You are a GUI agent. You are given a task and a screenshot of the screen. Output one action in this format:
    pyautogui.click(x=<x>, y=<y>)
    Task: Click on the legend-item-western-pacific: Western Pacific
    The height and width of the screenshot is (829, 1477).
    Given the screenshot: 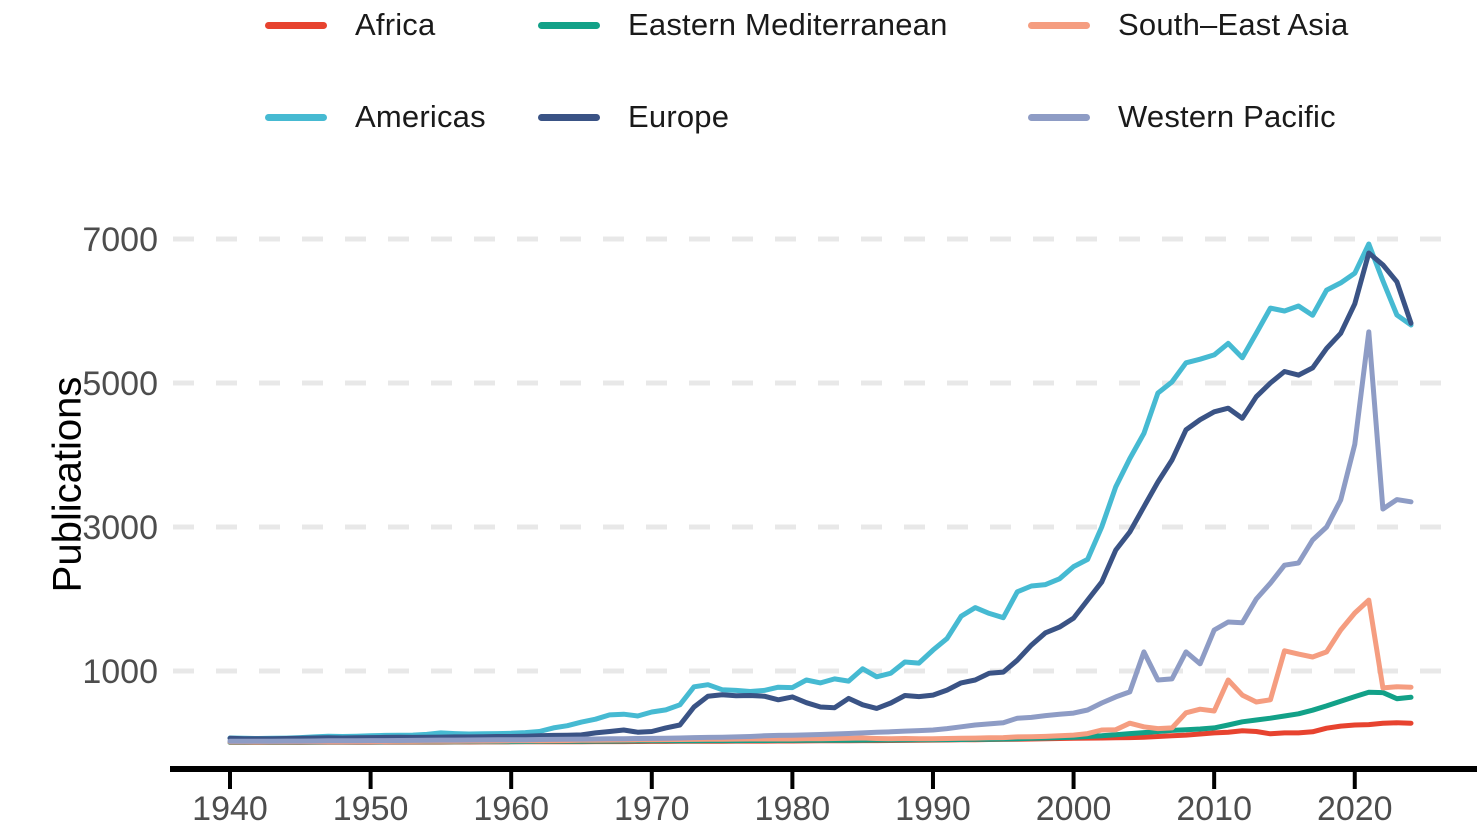 What is the action you would take?
    pyautogui.click(x=1182, y=117)
    